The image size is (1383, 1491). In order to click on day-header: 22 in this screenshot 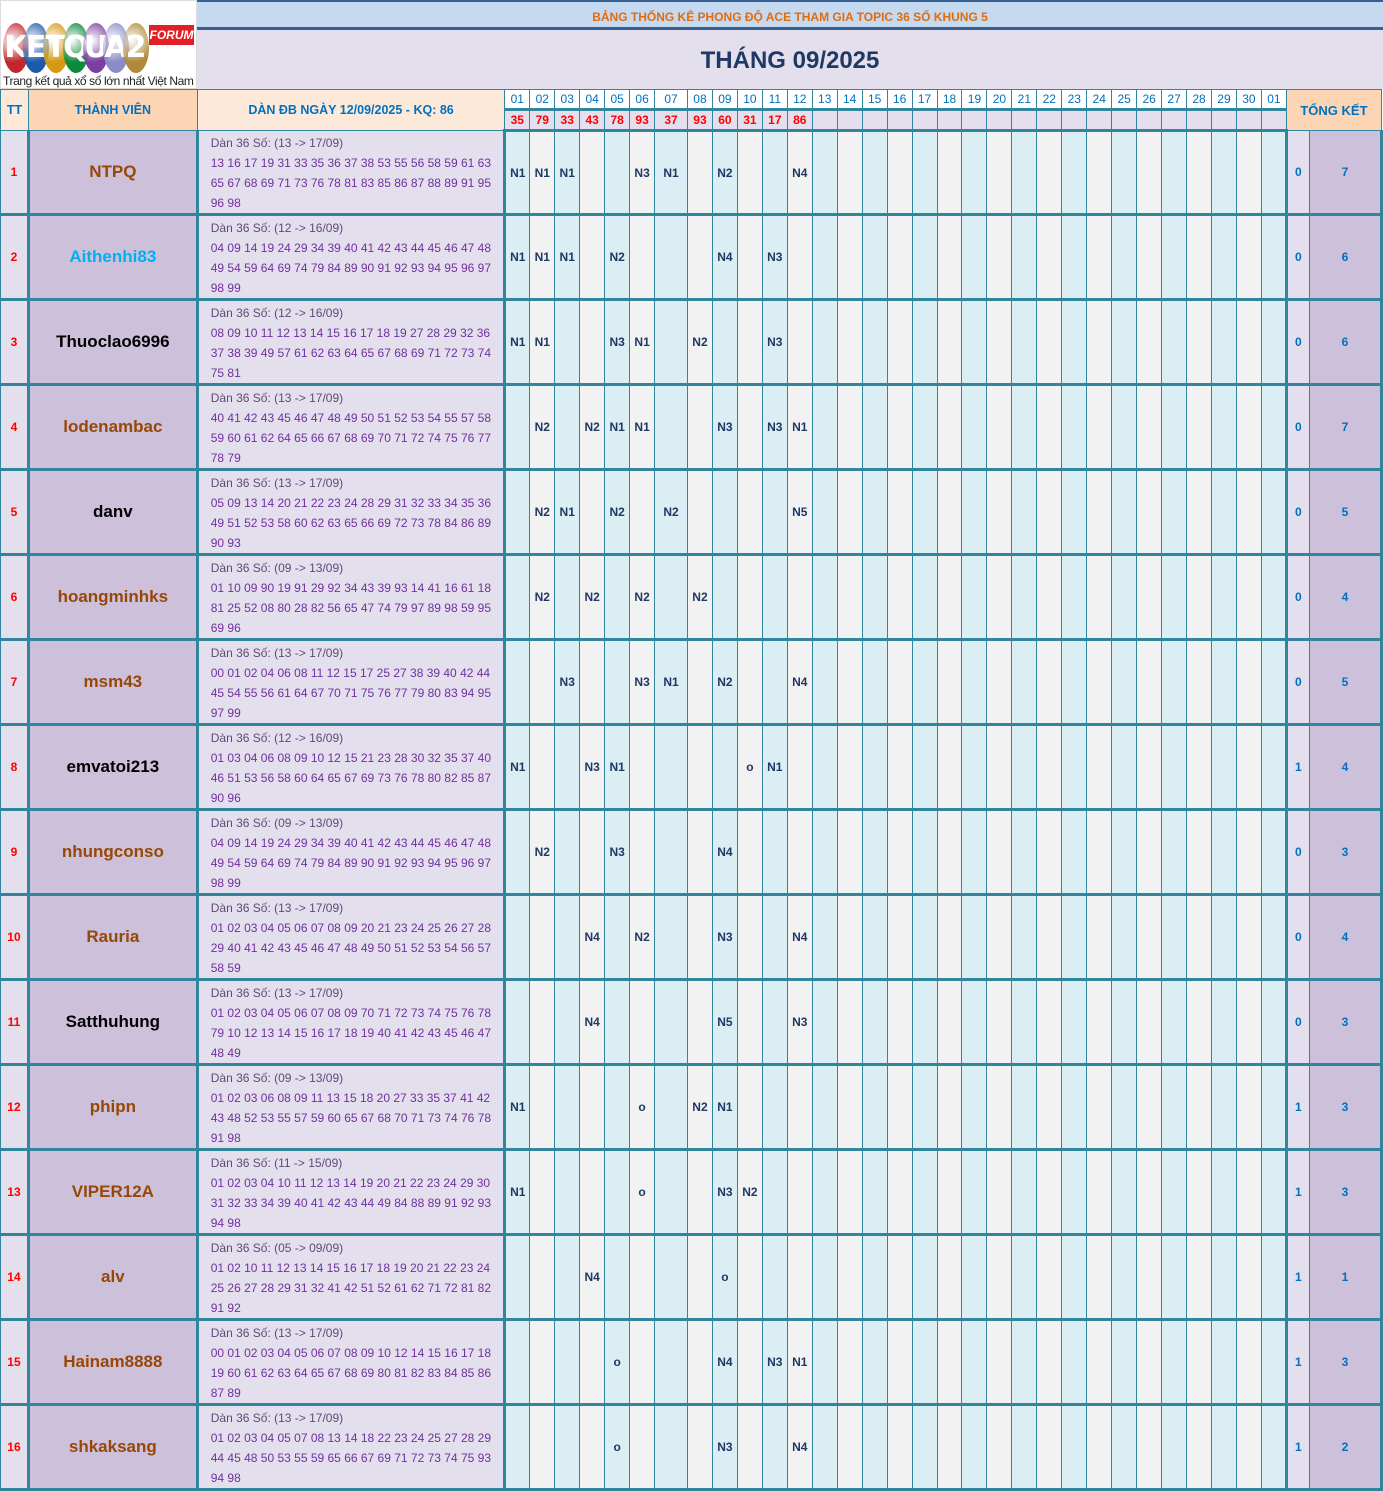, I will do `click(1049, 100)`.